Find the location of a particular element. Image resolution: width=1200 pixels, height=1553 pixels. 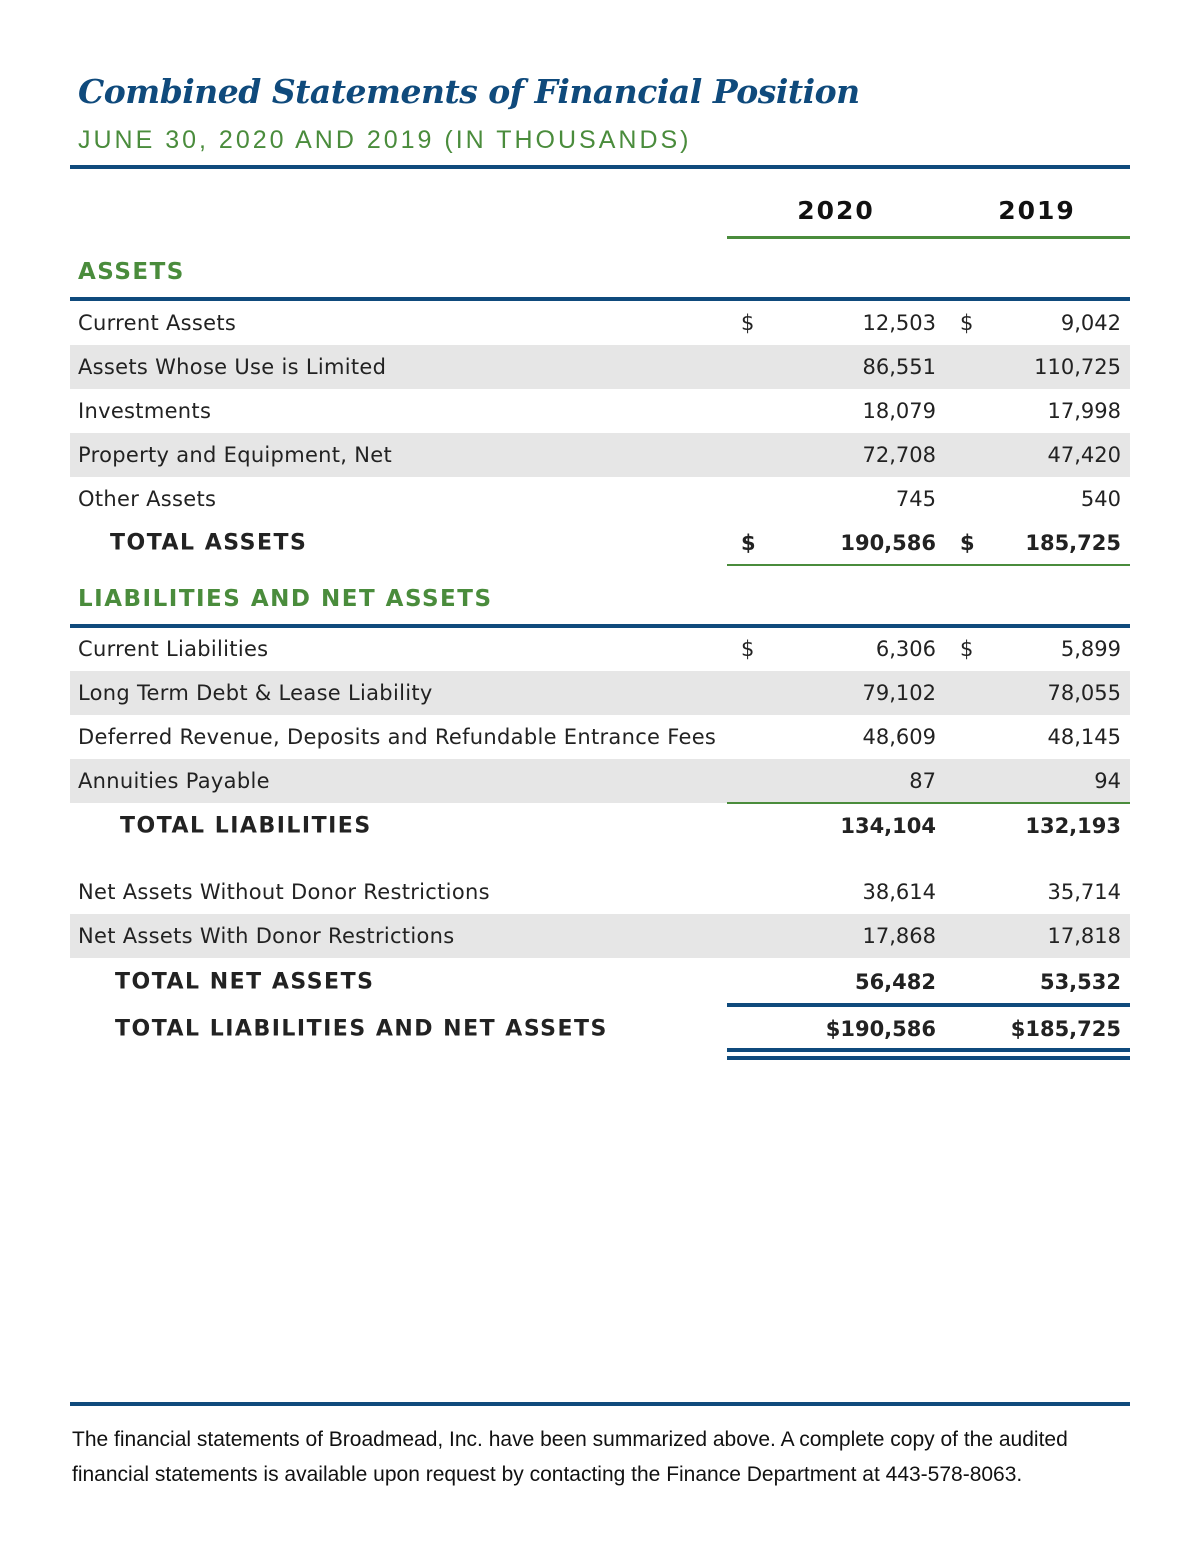

row-label: Property and Equipment, Net is located at coordinates (235, 455).